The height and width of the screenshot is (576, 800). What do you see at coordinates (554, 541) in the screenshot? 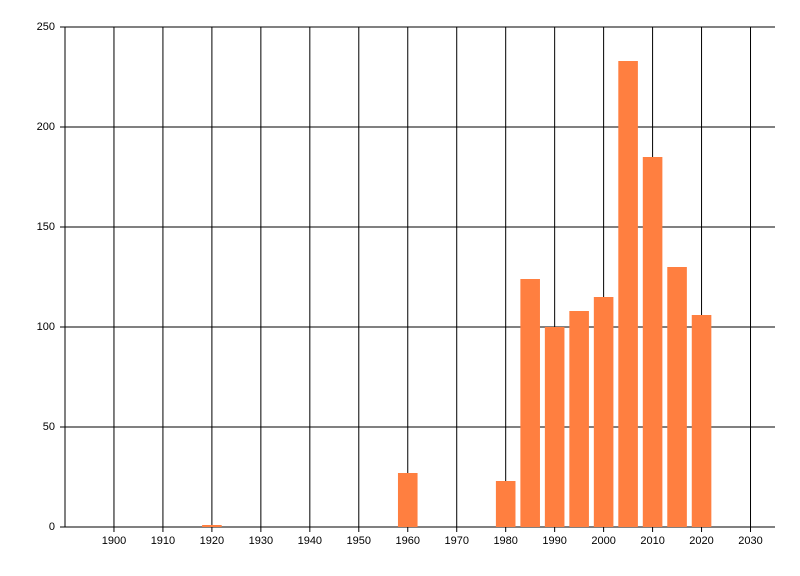
I see `x-tick-label: 1990` at bounding box center [554, 541].